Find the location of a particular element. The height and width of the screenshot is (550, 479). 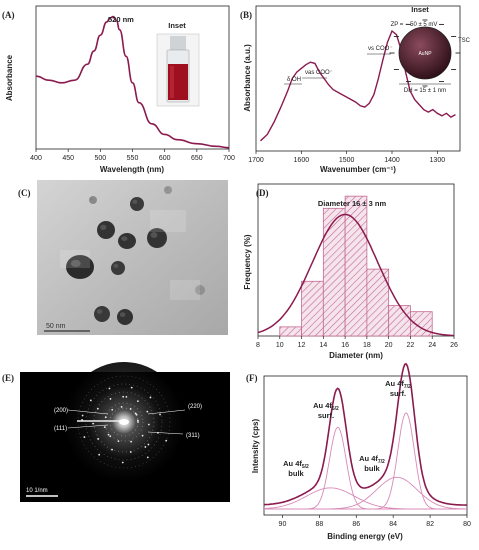

y-axis-title-a: Absorbance is located at coordinates (9, 77).